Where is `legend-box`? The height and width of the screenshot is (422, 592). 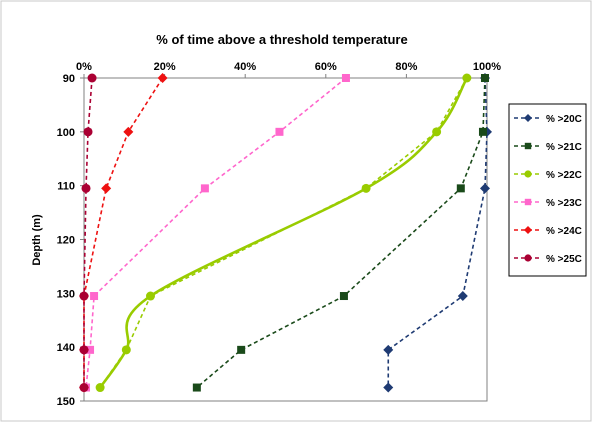
legend-box is located at coordinates (547, 190).